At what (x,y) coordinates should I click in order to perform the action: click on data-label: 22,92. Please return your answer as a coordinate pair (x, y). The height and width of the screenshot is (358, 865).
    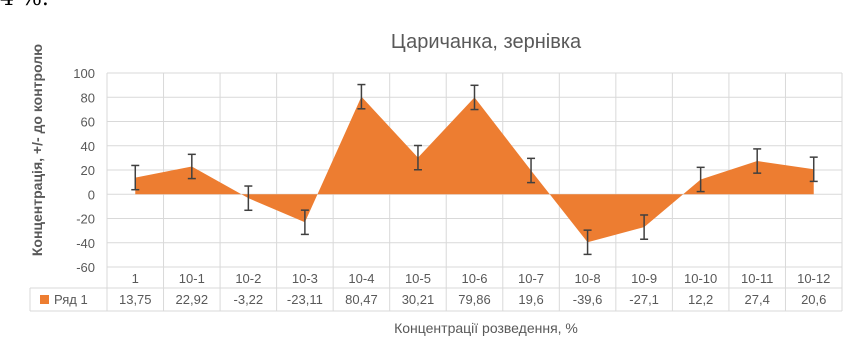
    Looking at the image, I should click on (192, 299).